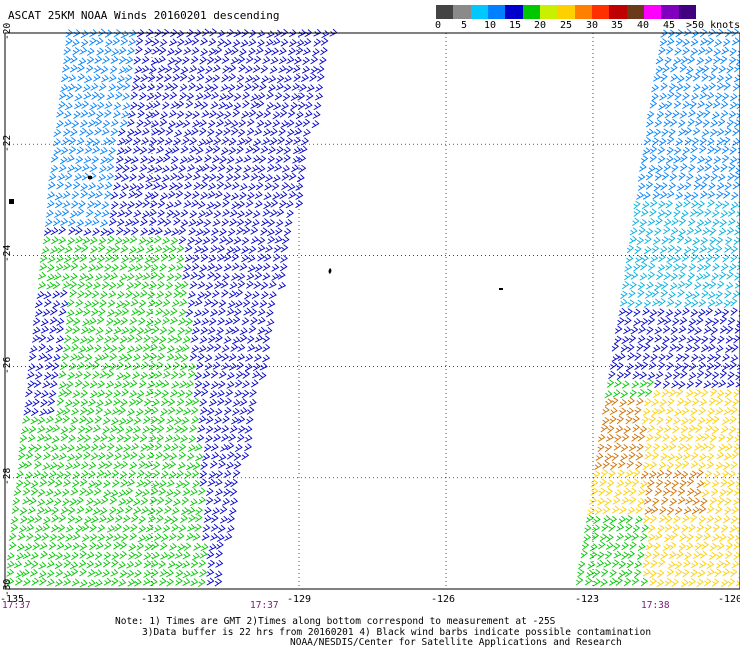 This screenshot has height=650, width=740. I want to click on colorbar-label: 40, so click(643, 25).